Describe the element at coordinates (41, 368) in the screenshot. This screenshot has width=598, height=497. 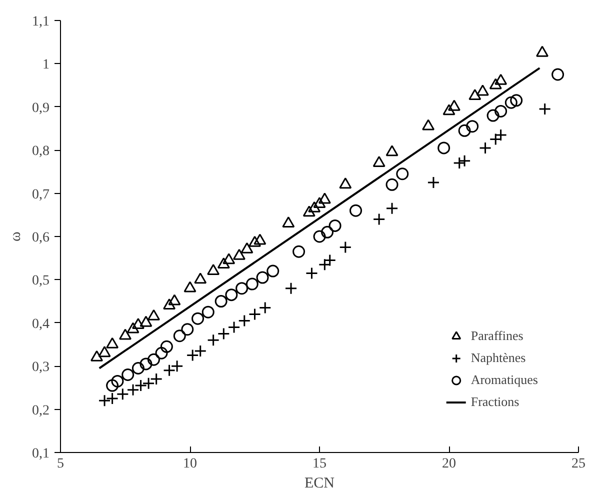
I see `y-tick-label: 0,3` at that location.